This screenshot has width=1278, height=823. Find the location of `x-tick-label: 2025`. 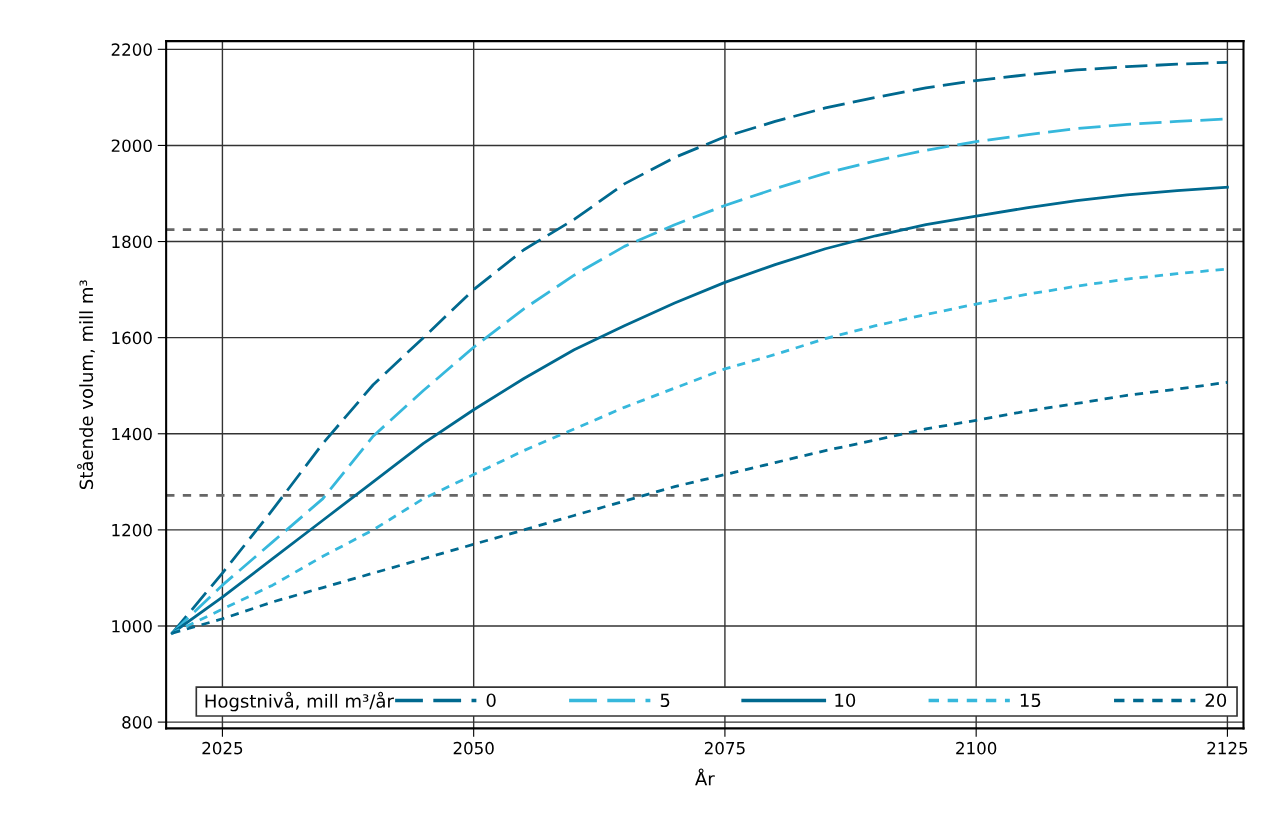

x-tick-label: 2025 is located at coordinates (222, 748).